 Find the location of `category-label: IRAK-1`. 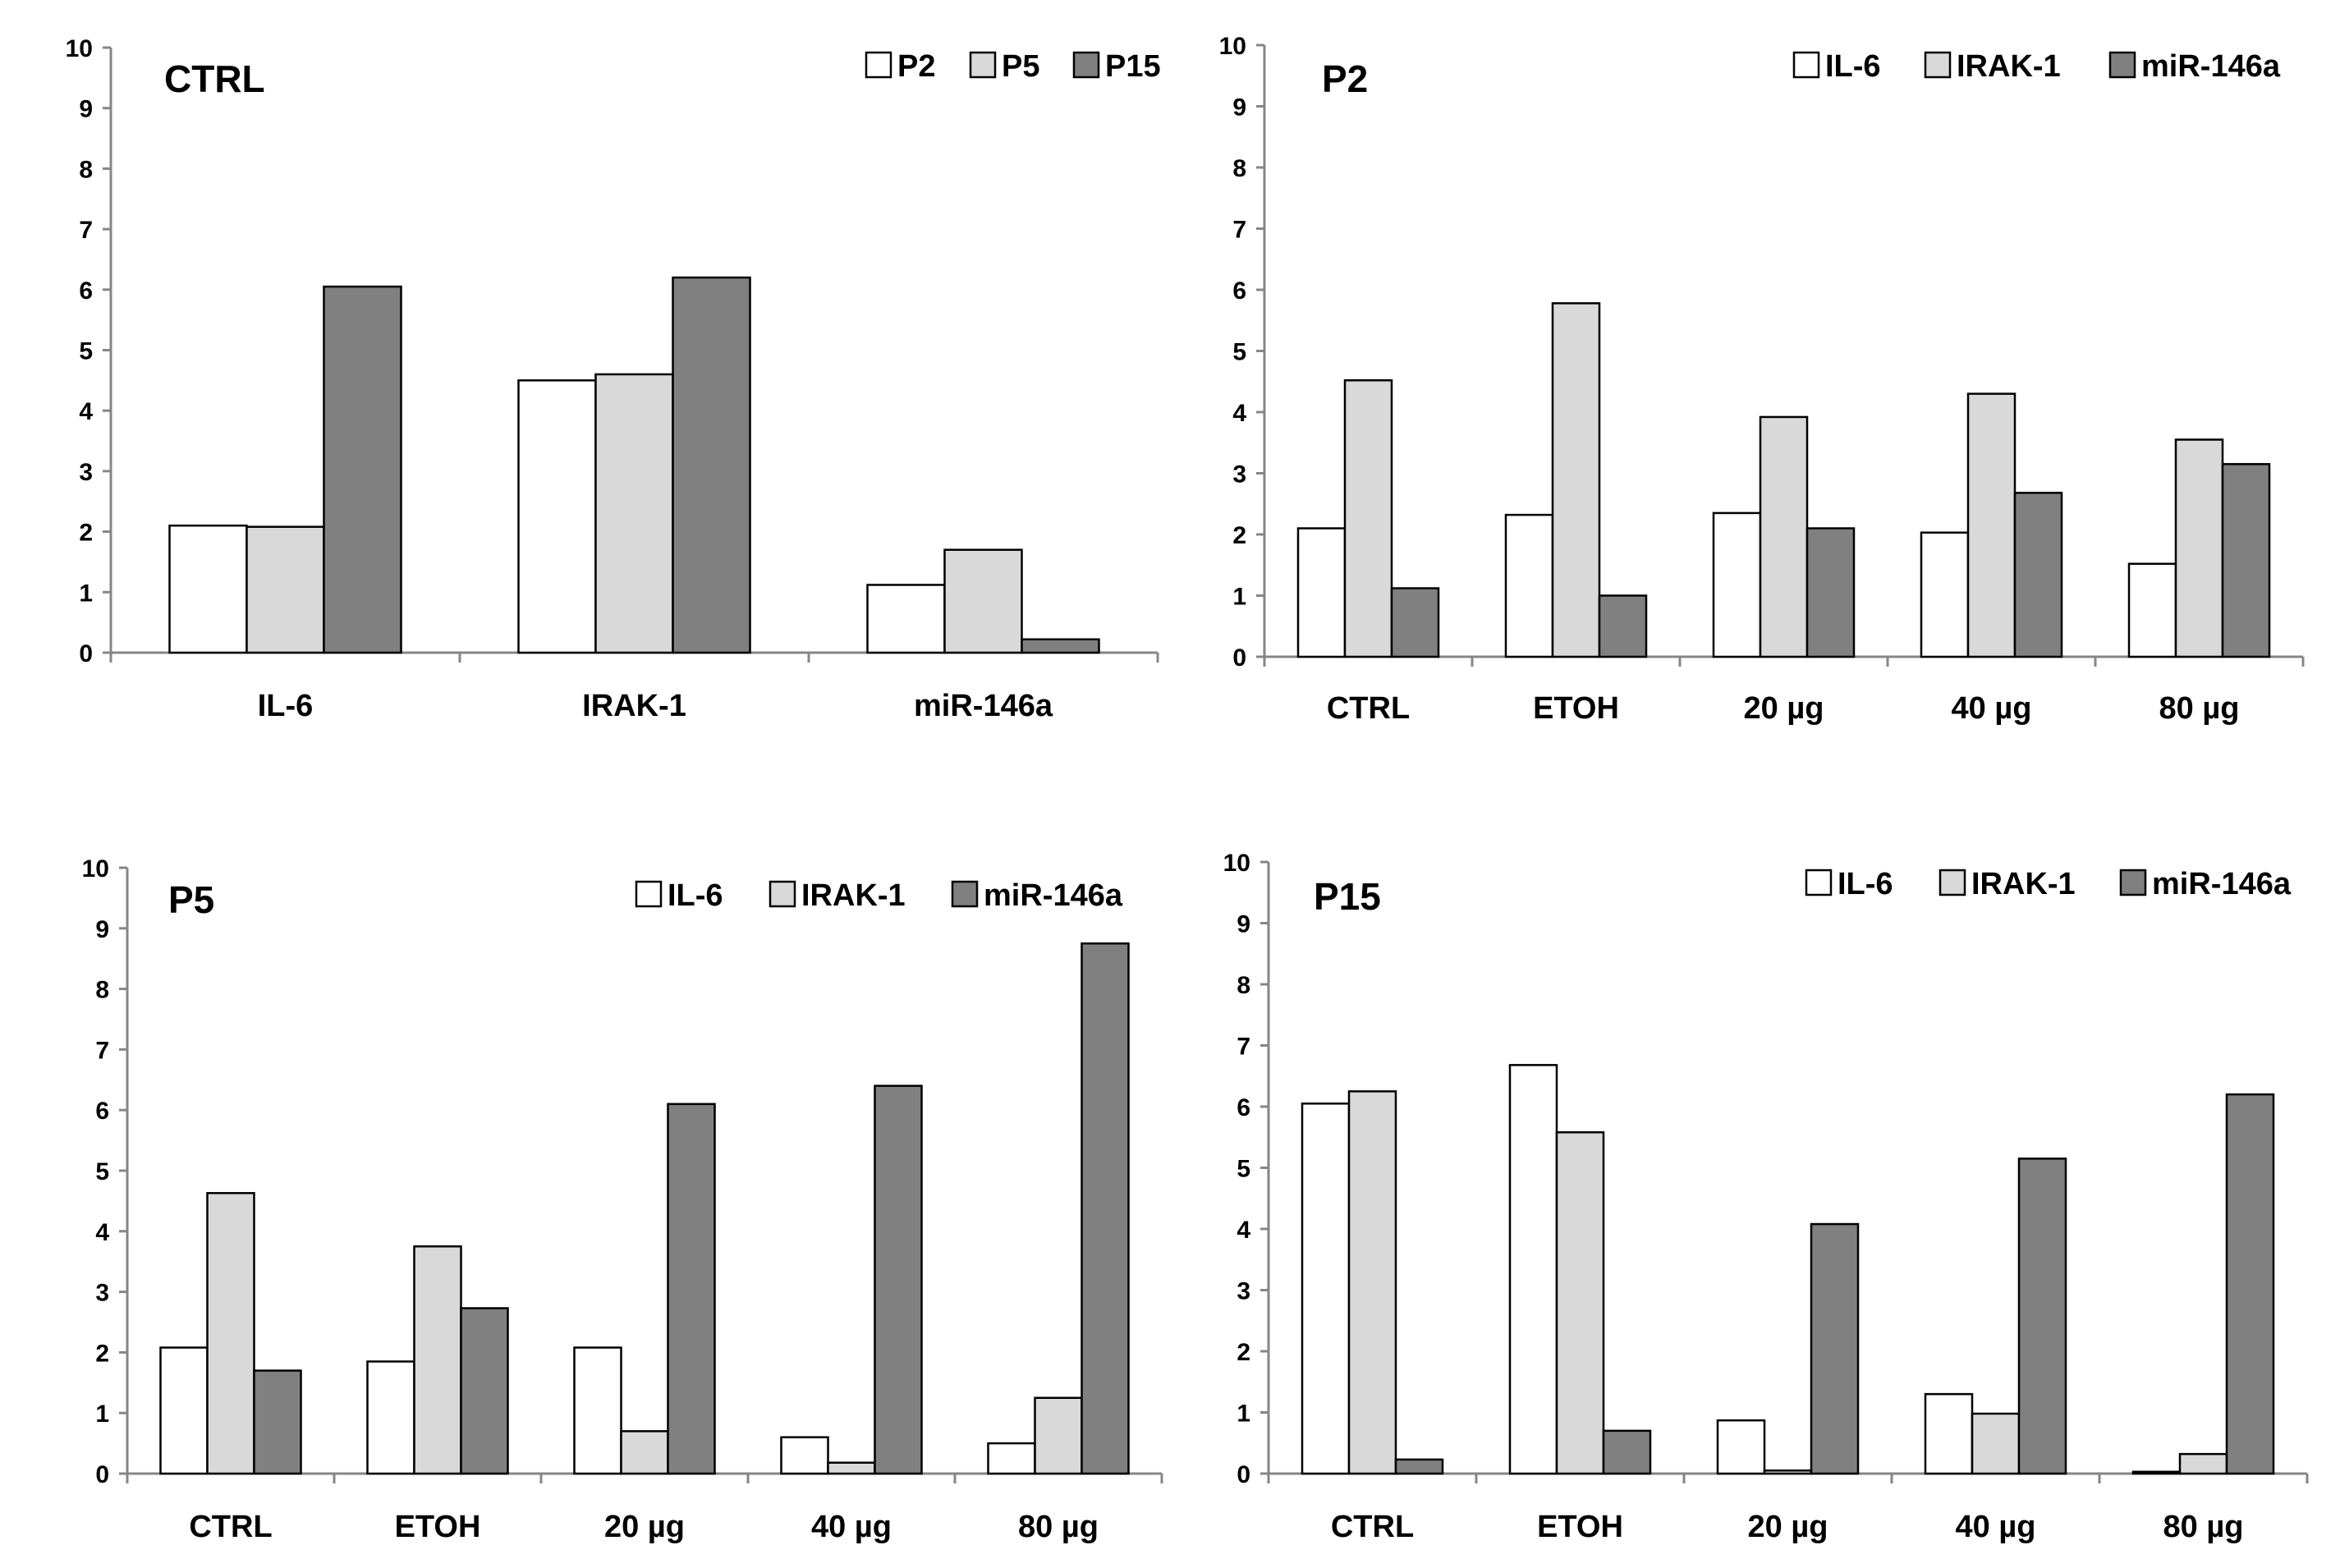

category-label: IRAK-1 is located at coordinates (634, 706).